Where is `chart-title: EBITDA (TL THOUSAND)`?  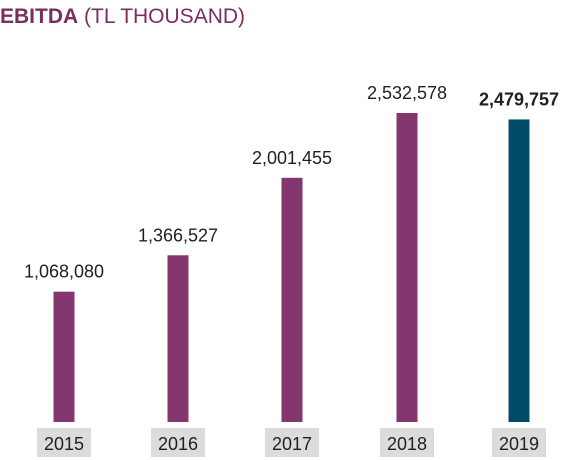 chart-title: EBITDA (TL THOUSAND) is located at coordinates (122, 17).